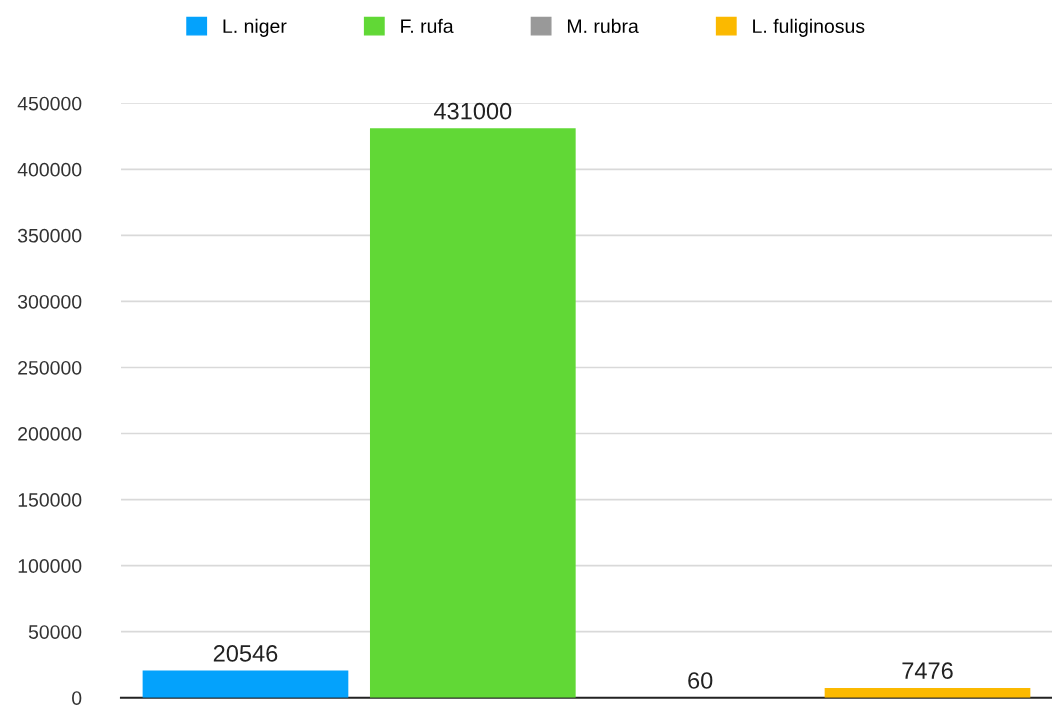  Describe the element at coordinates (245, 653) in the screenshot. I see `data-label: 20546` at that location.